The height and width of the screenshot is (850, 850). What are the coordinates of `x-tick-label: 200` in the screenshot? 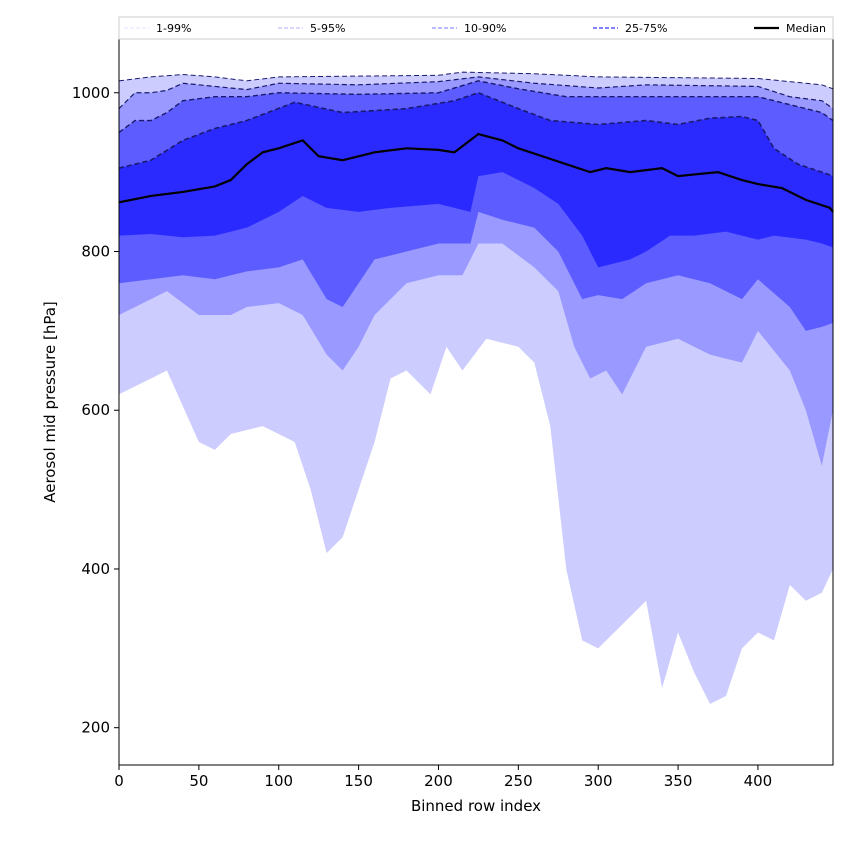 It's located at (438, 781).